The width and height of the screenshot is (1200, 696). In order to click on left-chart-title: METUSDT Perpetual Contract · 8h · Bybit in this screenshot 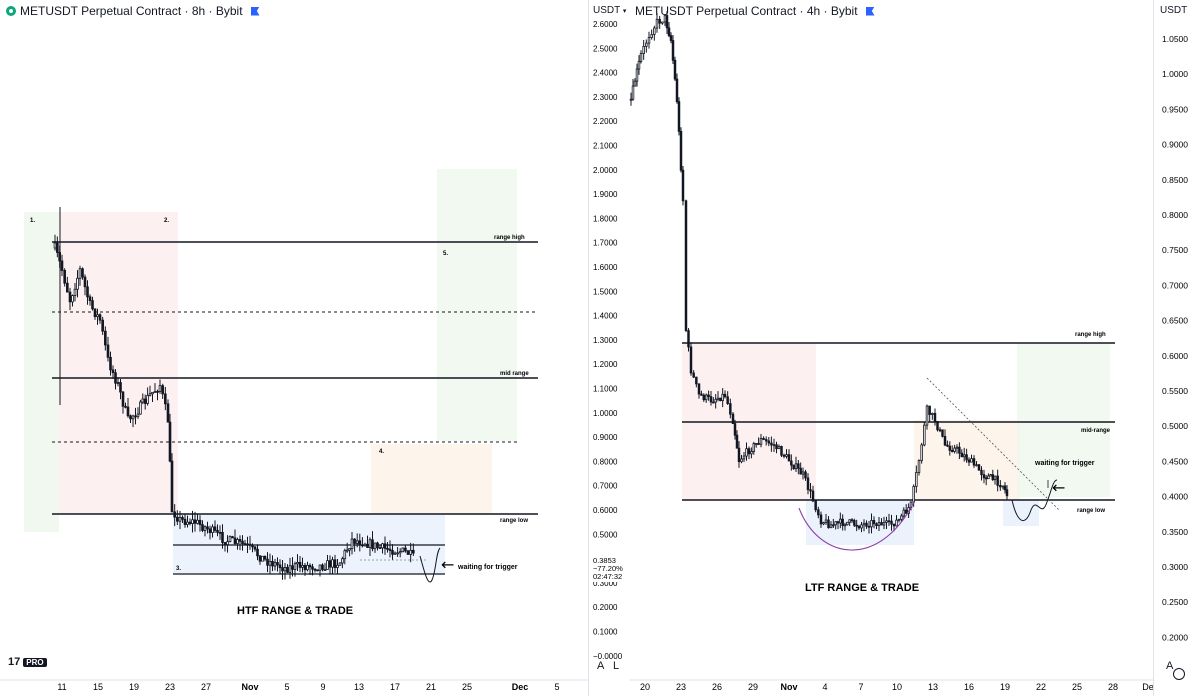, I will do `click(131, 11)`.